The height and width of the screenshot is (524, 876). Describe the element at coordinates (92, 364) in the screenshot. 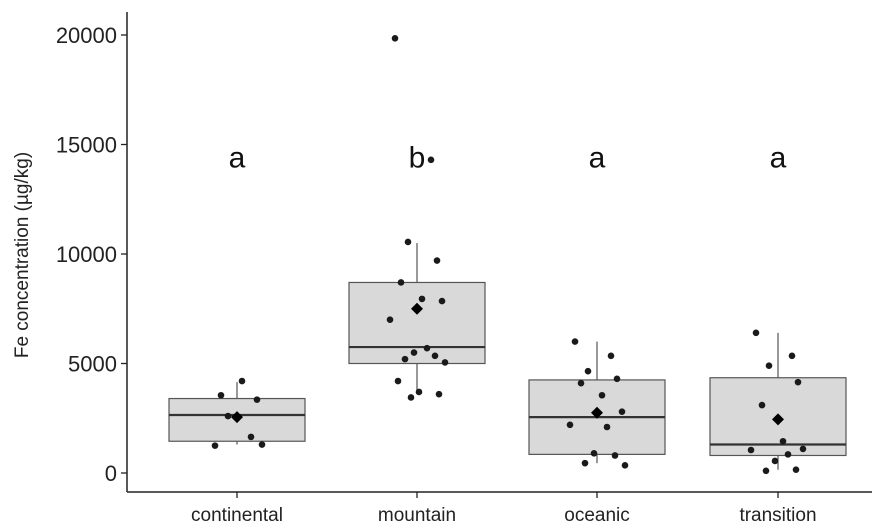

I see `y-tick-label: 5000` at that location.